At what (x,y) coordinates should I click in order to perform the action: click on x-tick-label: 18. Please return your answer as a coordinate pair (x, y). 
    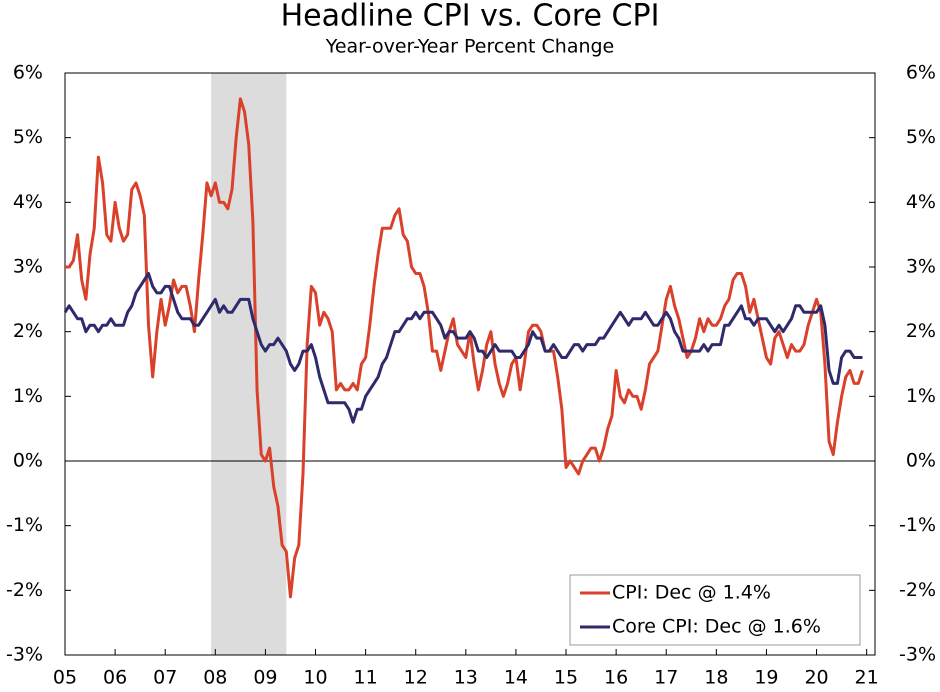
    Looking at the image, I should click on (716, 678).